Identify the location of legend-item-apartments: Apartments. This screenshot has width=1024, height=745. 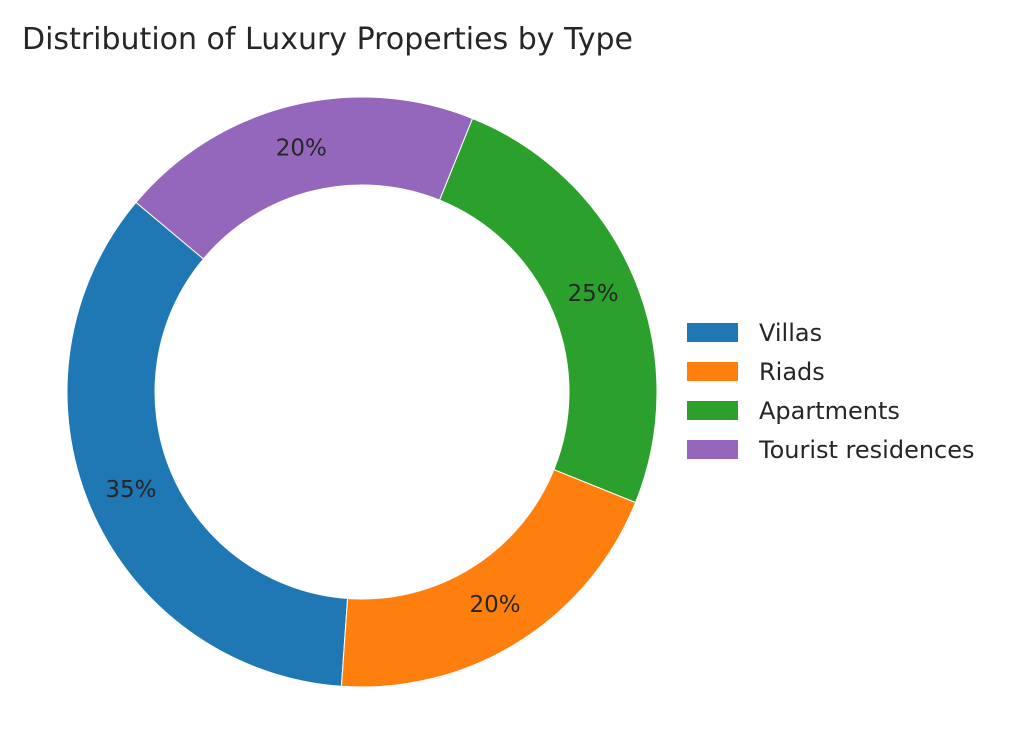
(831, 410).